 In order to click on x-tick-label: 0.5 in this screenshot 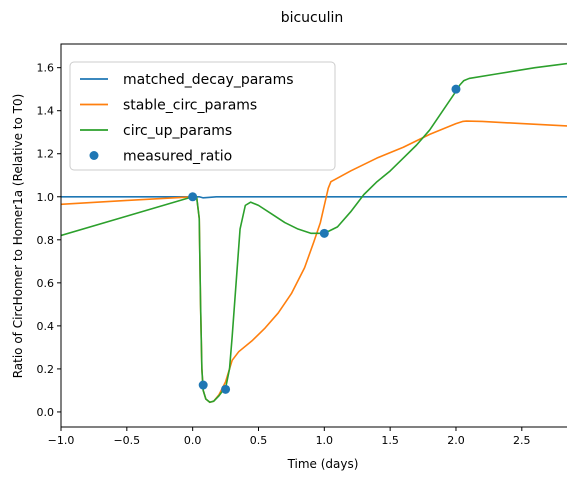, I will do `click(259, 440)`.